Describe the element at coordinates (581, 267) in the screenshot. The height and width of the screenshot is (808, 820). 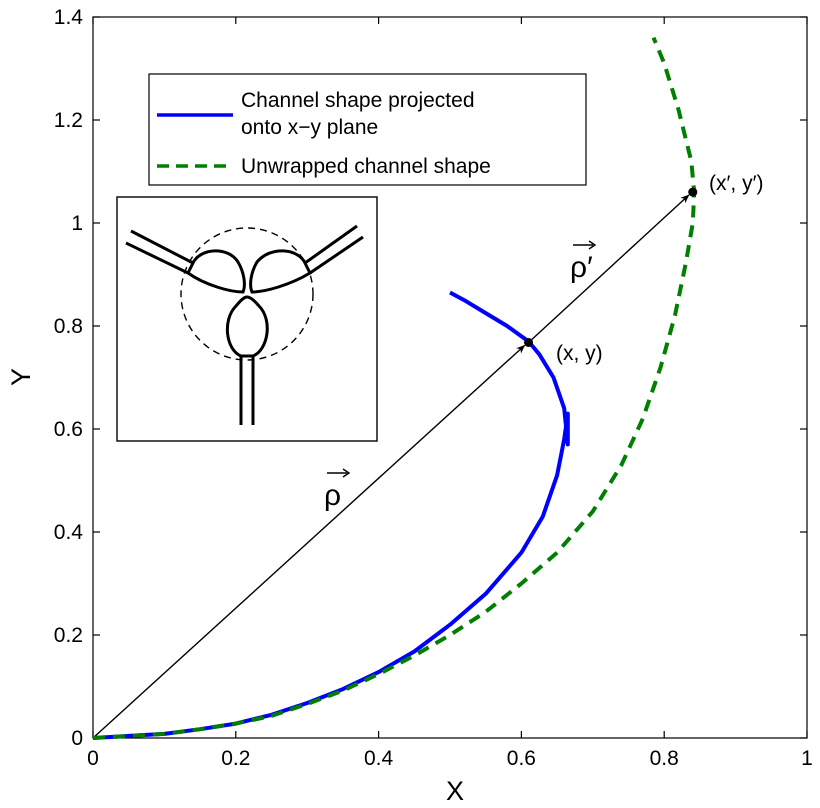
I see `svg-text: ρ′` at that location.